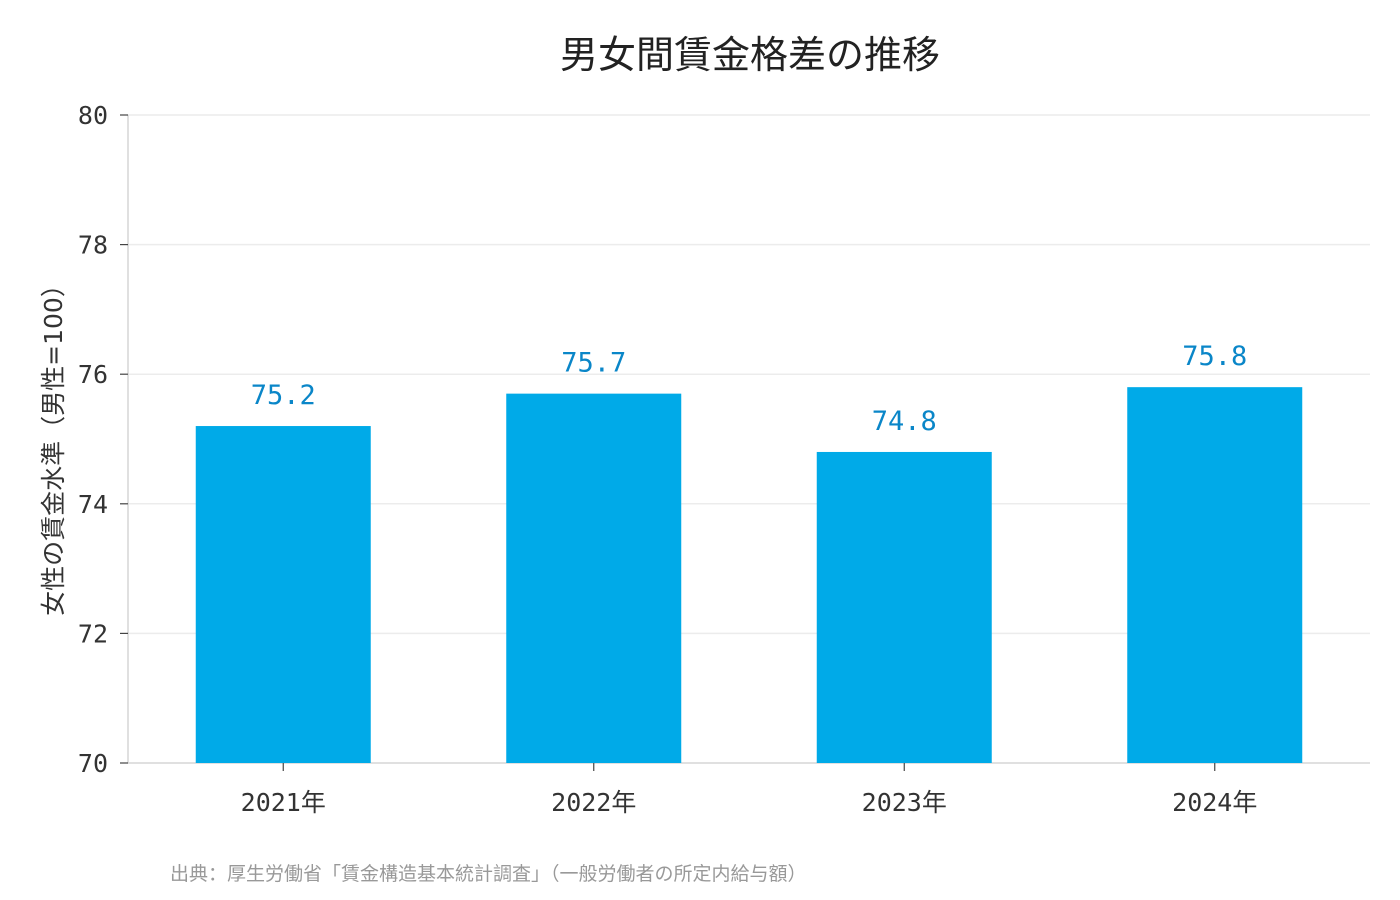 Image resolution: width=1400 pixels, height=900 pixels. I want to click on x-tick-label: 2022年, so click(593, 802).